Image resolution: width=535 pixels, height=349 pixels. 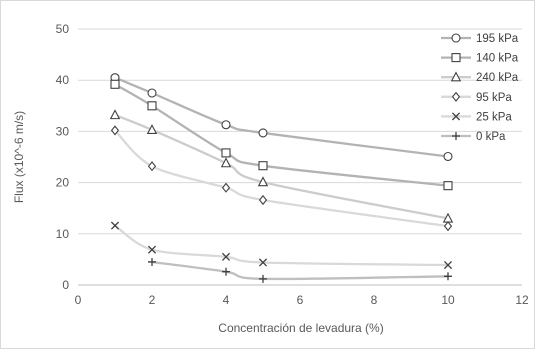 I want to click on x-tick-label: 12, so click(x=522, y=300).